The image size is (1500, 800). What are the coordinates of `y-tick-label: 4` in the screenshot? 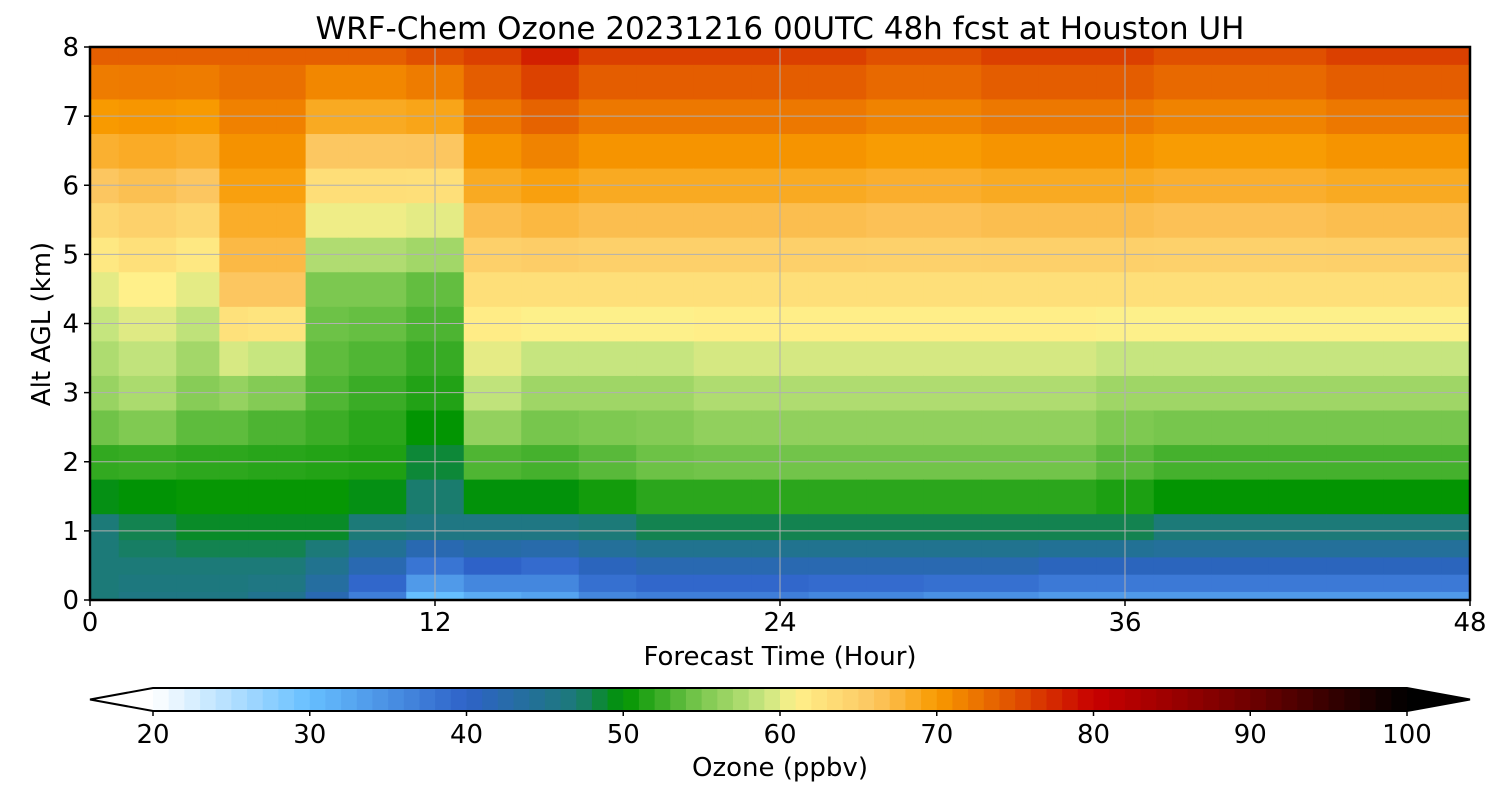 It's located at (70, 325).